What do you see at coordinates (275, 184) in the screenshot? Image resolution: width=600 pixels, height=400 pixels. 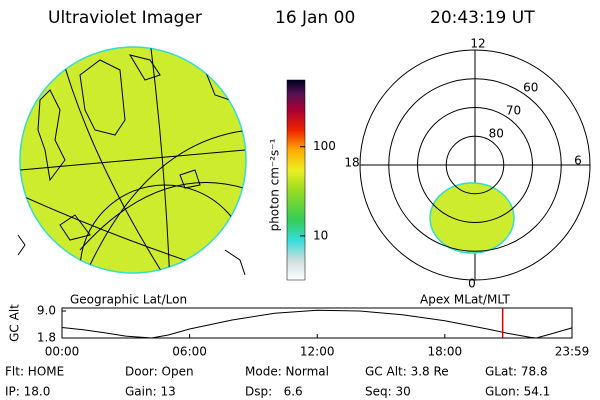 I see `colorbar-label: photon cm⁻²s⁻¹` at bounding box center [275, 184].